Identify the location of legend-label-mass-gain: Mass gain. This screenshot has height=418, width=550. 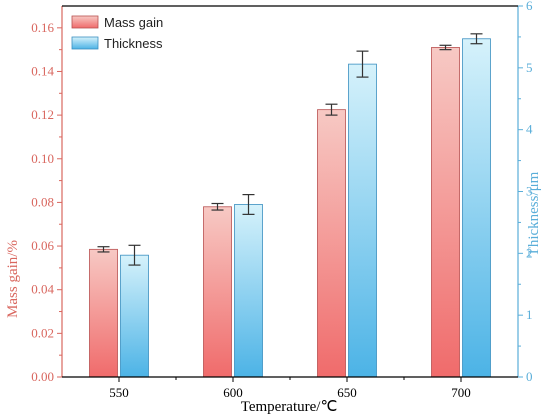
(133, 22).